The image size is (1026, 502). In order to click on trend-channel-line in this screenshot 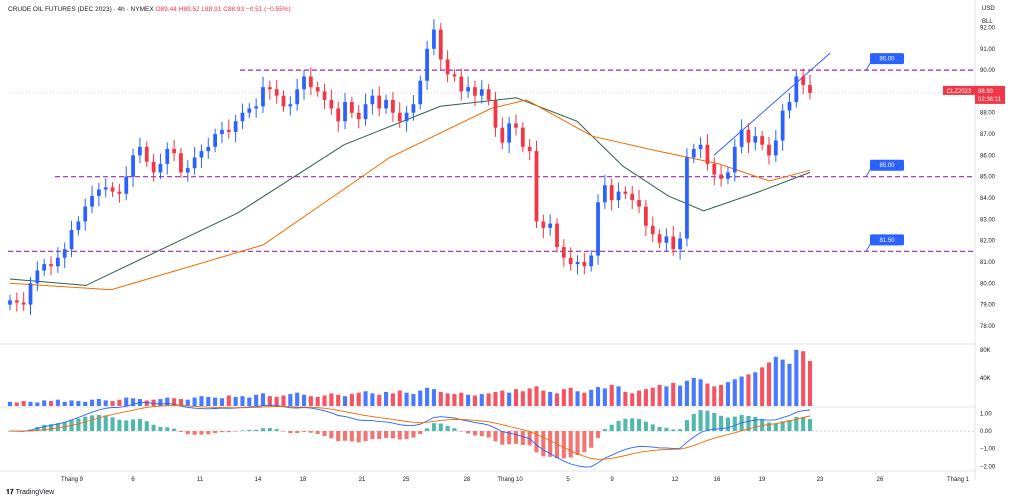, I will do `click(772, 104)`.